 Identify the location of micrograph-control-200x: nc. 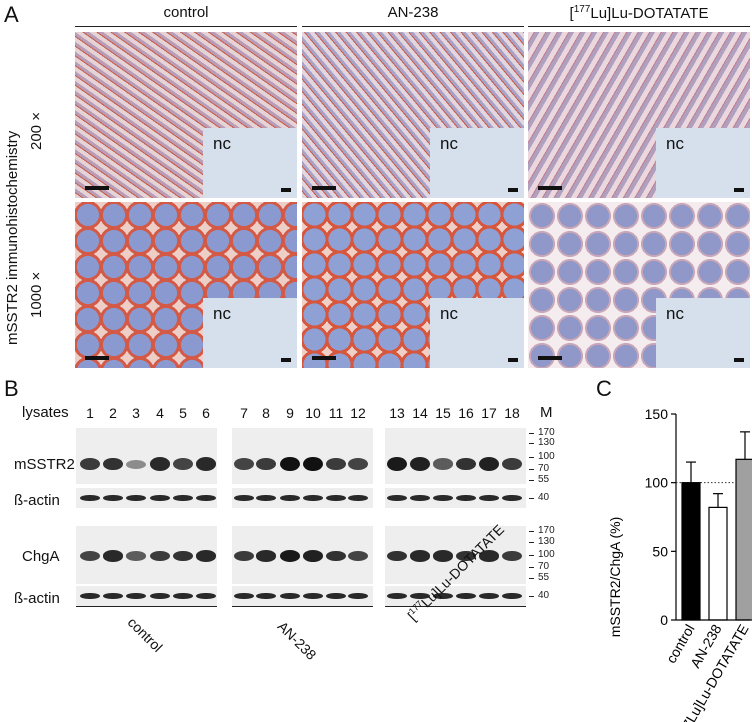
(186, 115).